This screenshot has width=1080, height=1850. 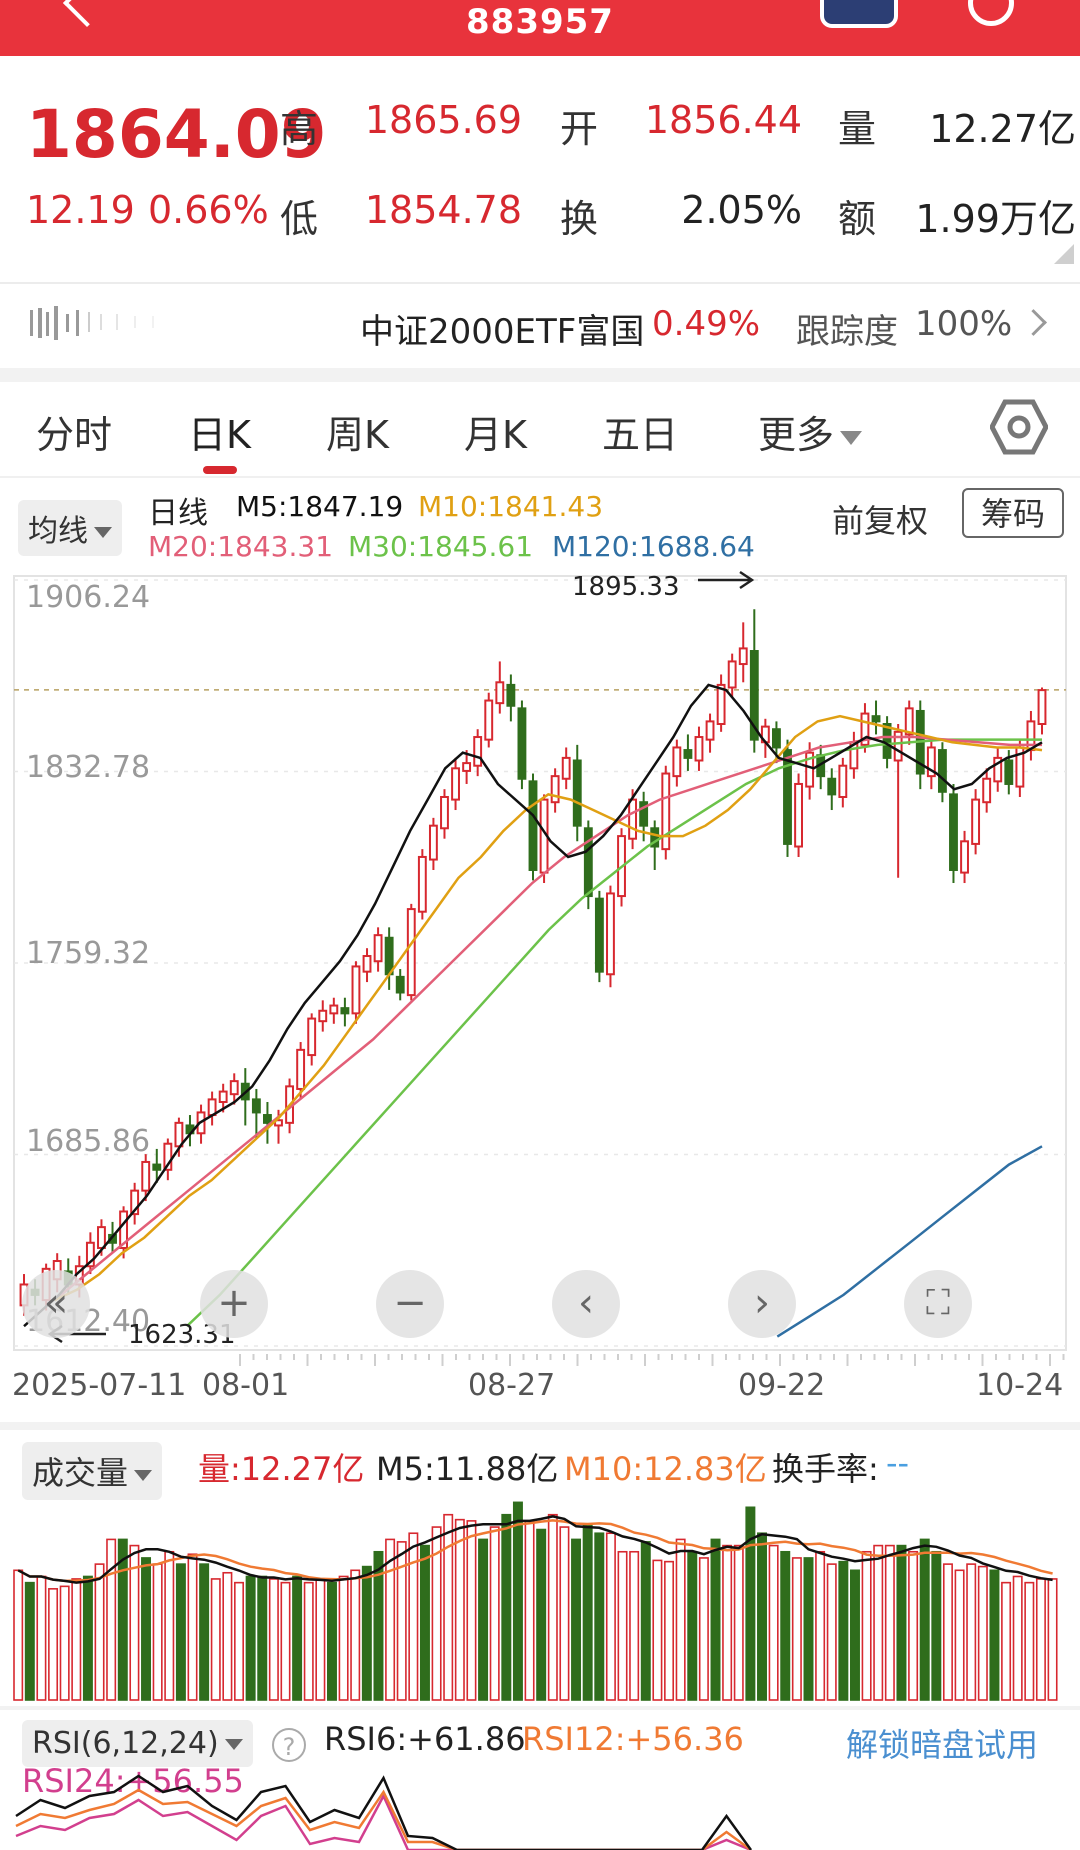 I want to click on period-label: 日线, so click(x=178, y=513).